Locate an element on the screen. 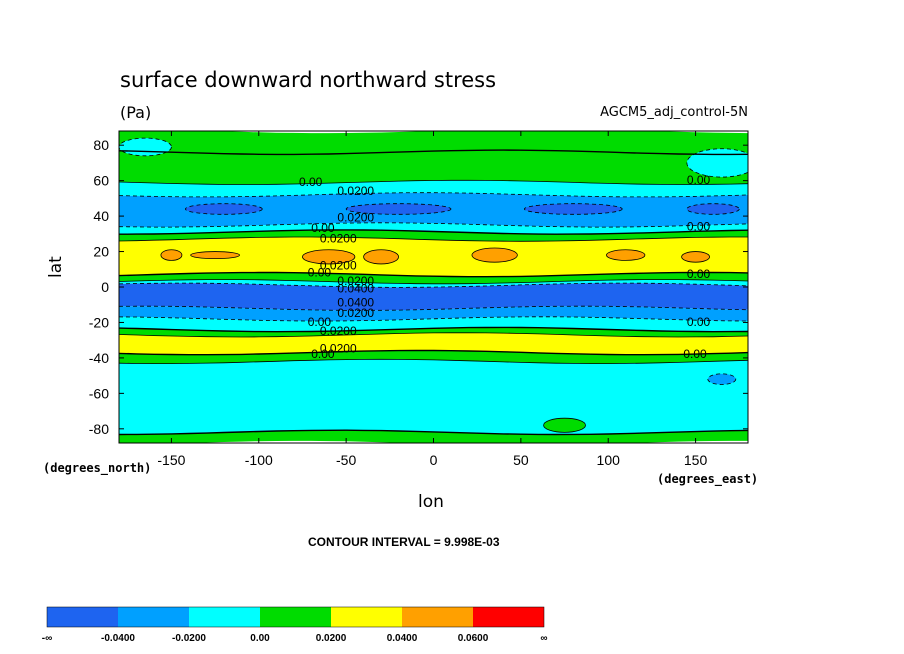 This screenshot has height=654, width=904. y-units-label: (degrees_north) is located at coordinates (97, 468).